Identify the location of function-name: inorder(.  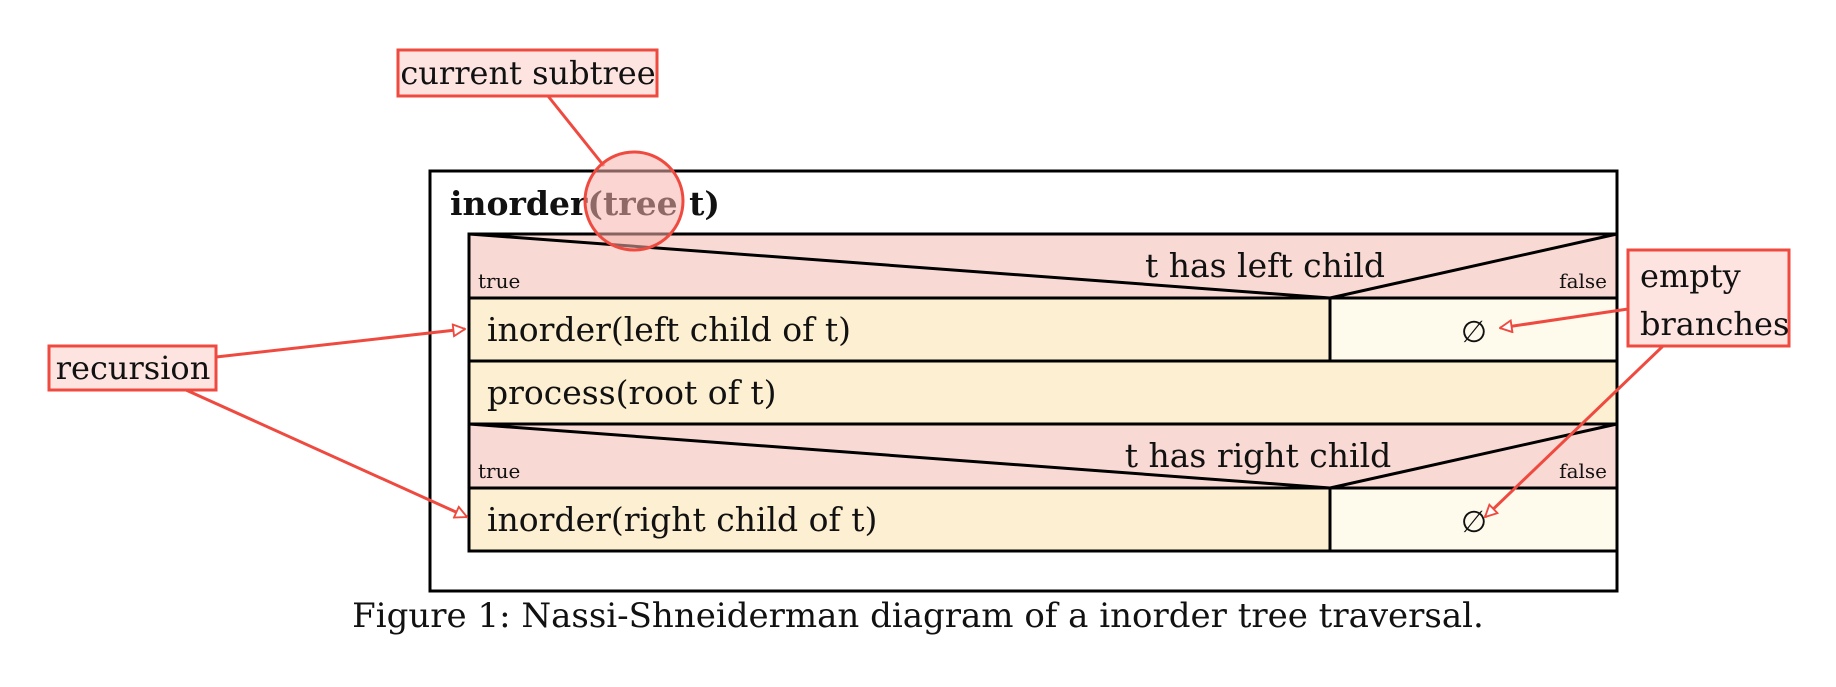
(526, 203).